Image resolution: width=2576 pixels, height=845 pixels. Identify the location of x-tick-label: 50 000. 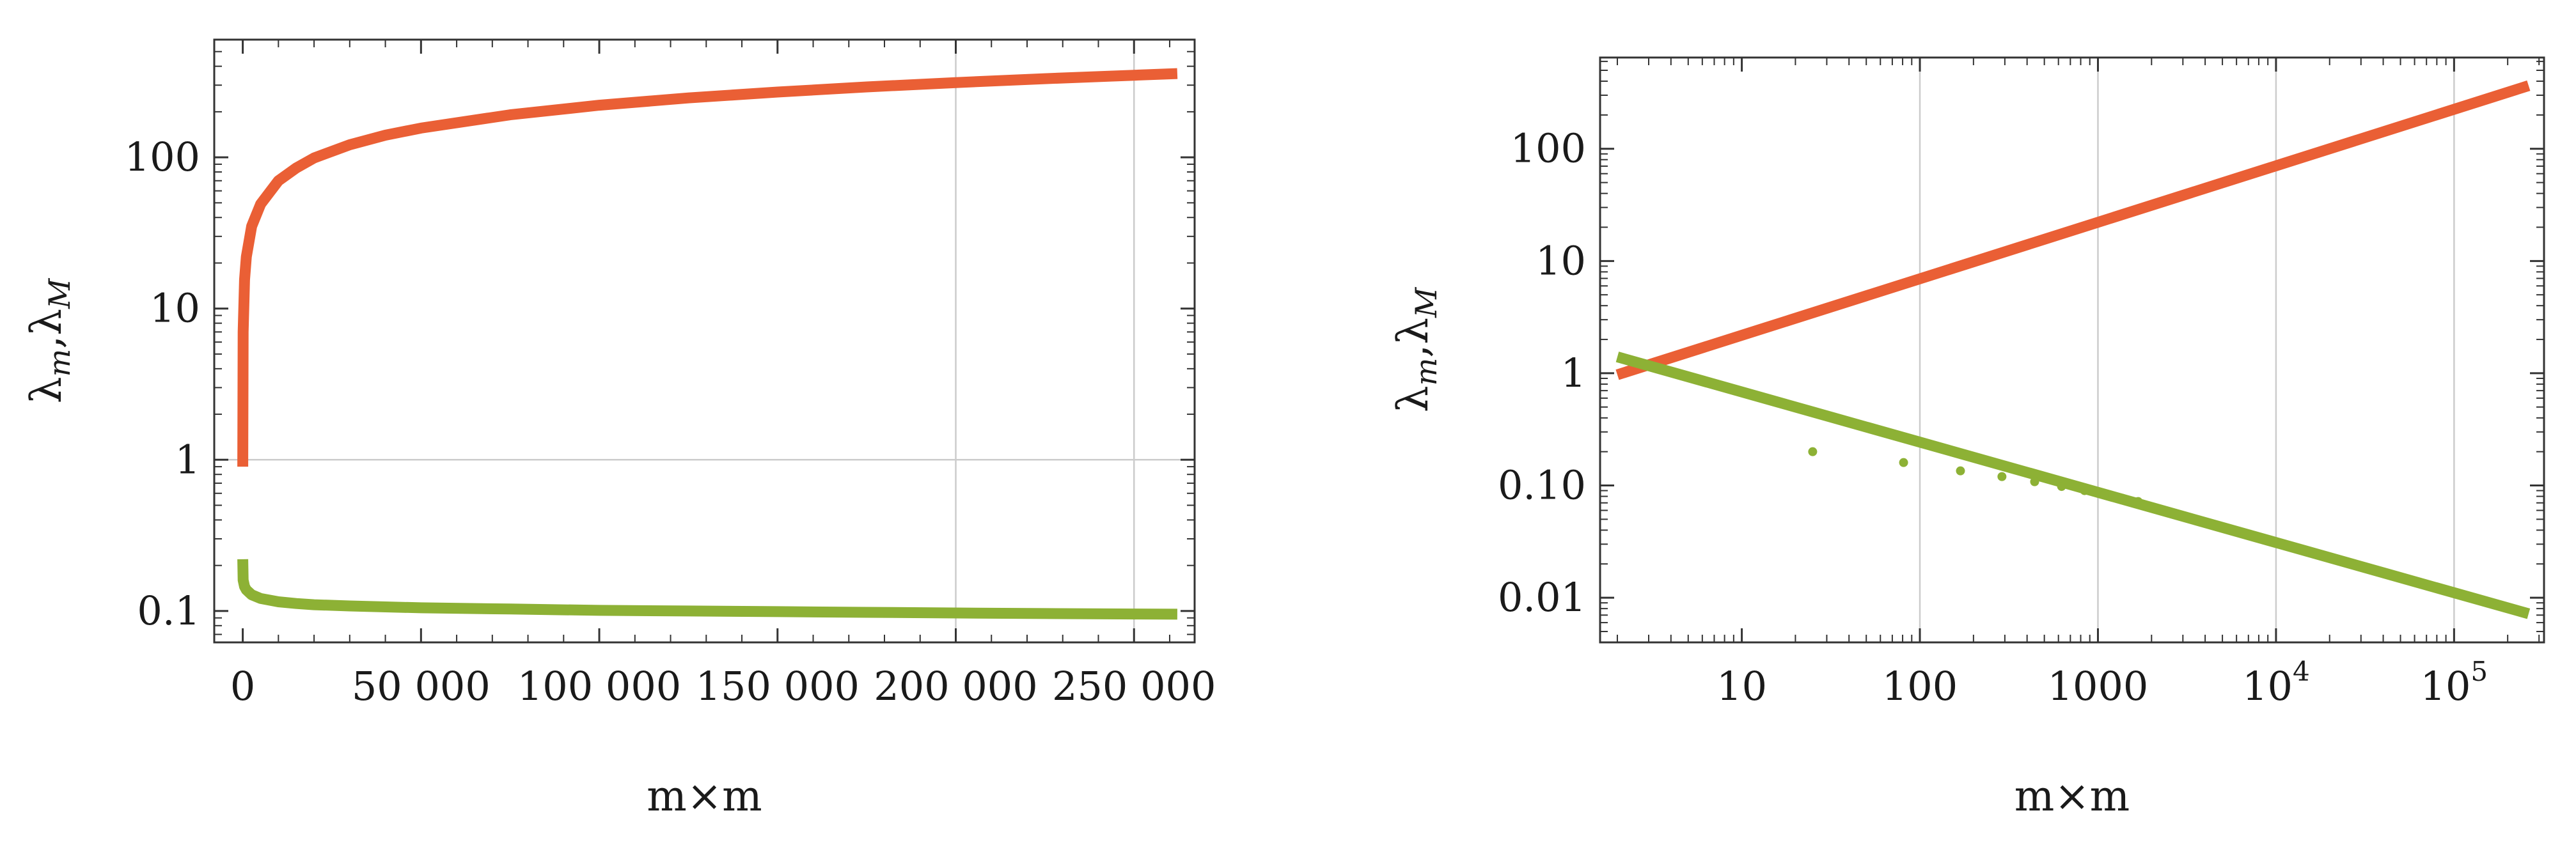
(421, 686).